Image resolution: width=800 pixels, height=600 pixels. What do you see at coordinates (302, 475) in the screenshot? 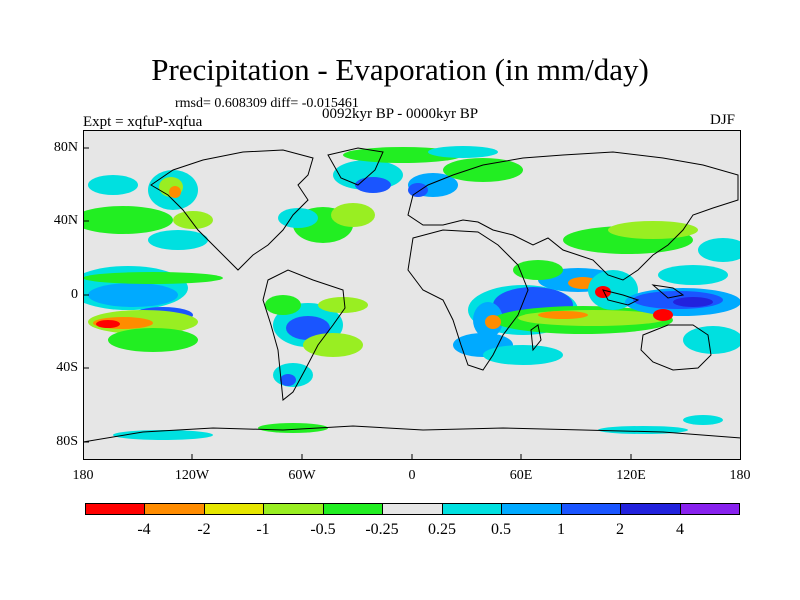
I see `x-tick-label: 60W` at bounding box center [302, 475].